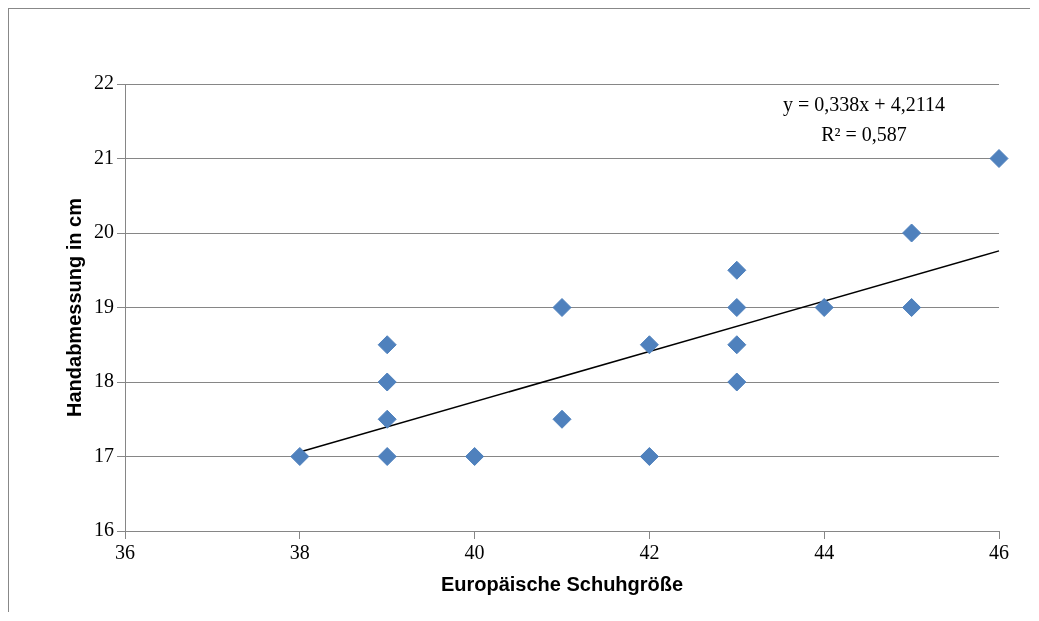 The width and height of the screenshot is (1039, 621). What do you see at coordinates (562, 583) in the screenshot?
I see `x-axis-title: Europäische Schuhgröße` at bounding box center [562, 583].